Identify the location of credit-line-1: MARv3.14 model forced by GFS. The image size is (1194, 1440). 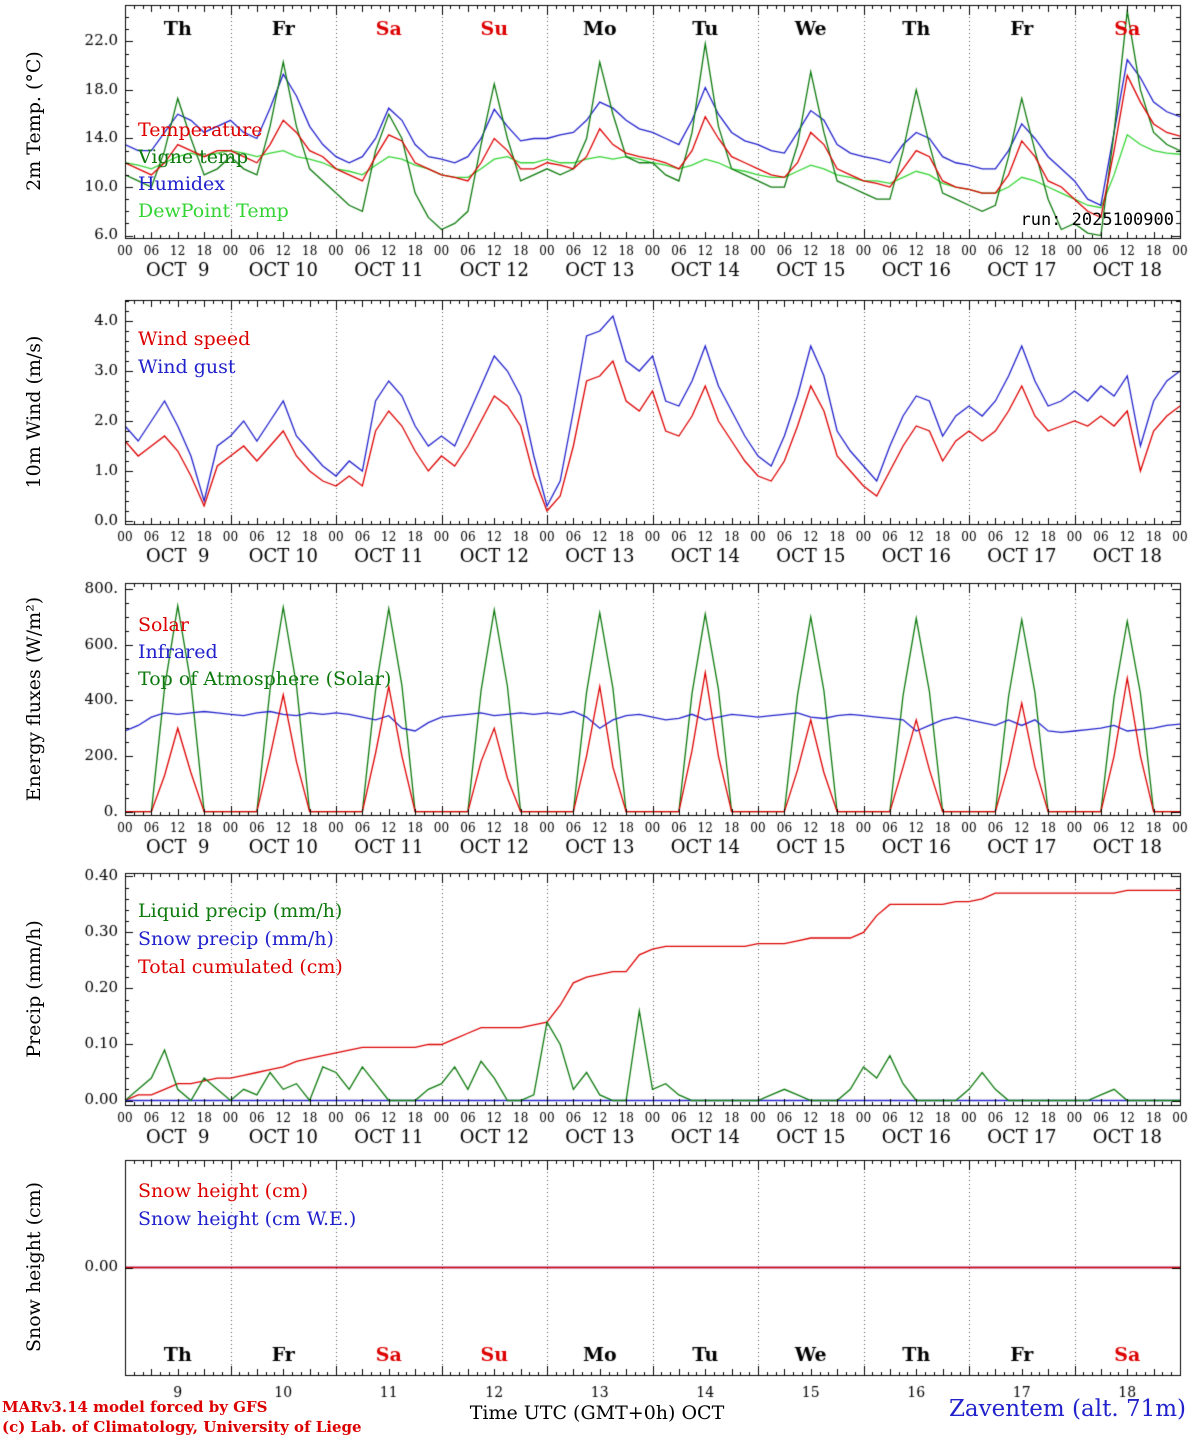
(135, 1407).